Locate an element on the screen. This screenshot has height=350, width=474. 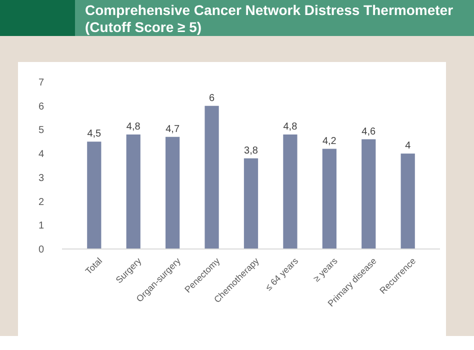
data-label: 4,5 is located at coordinates (94, 134).